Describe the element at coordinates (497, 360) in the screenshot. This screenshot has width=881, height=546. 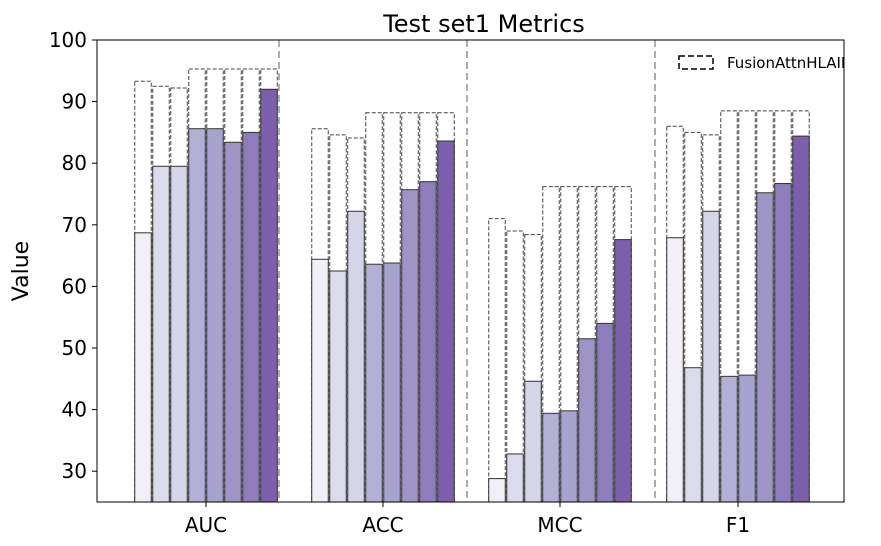
I see `dashed-bar` at that location.